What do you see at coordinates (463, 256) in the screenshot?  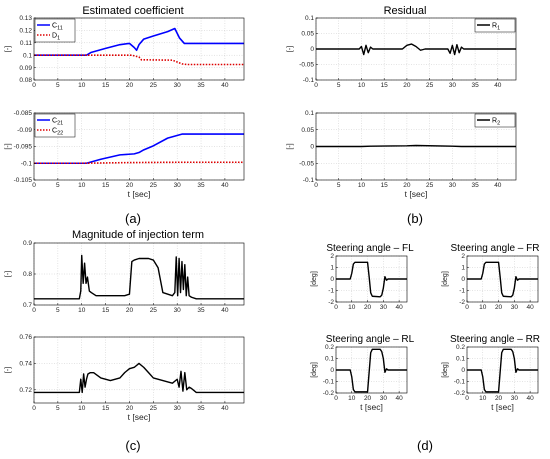 I see `y-tick-label: 2` at bounding box center [463, 256].